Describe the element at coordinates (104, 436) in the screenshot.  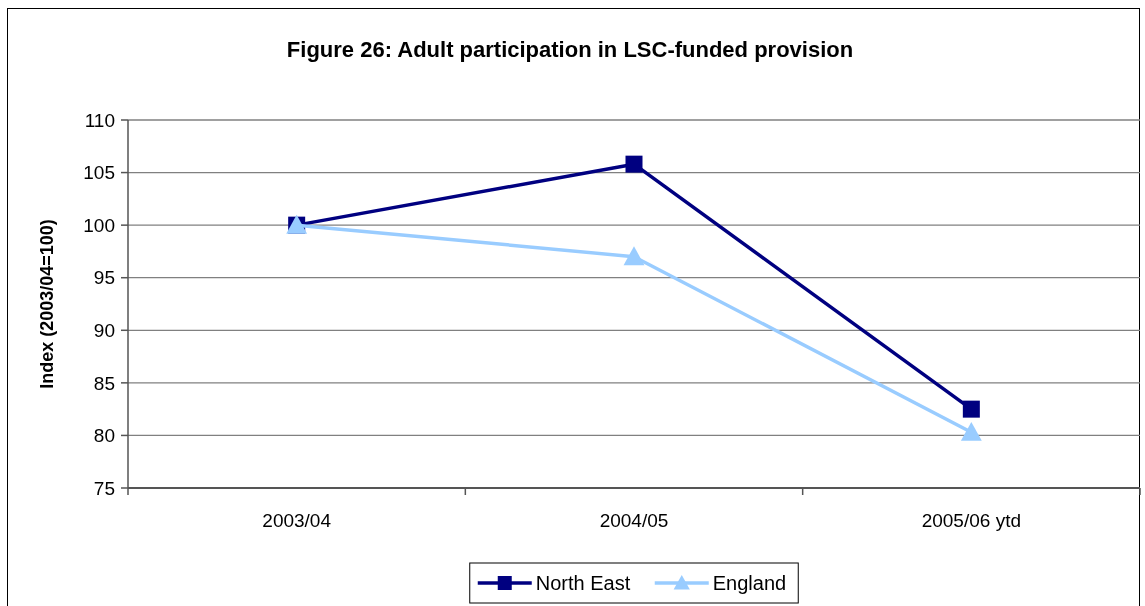
I see `y-tick-label: 80` at that location.